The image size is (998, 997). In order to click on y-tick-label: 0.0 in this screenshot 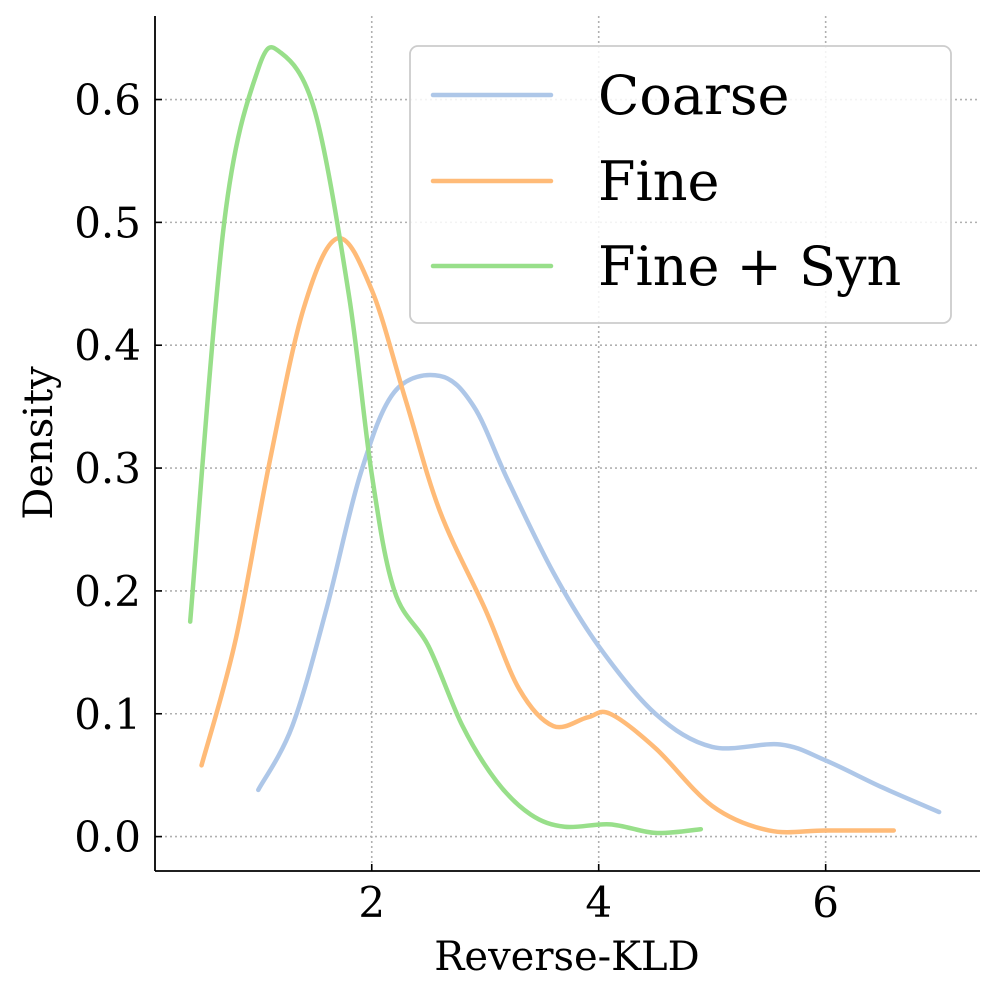, I will do `click(107, 837)`.